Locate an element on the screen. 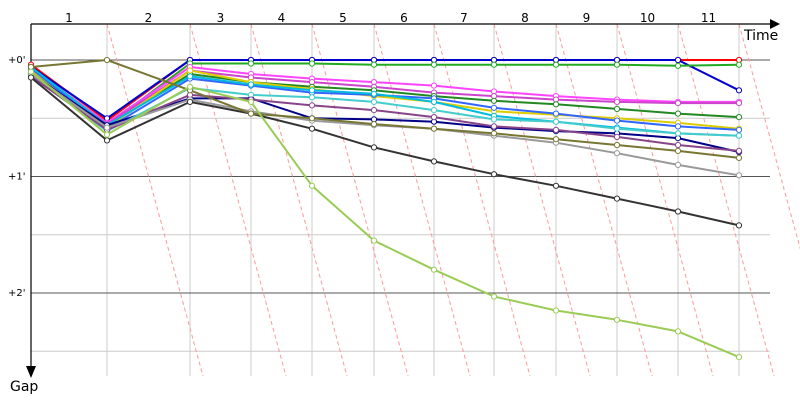 The image size is (800, 400). x-tick-label: 2 is located at coordinates (149, 18).